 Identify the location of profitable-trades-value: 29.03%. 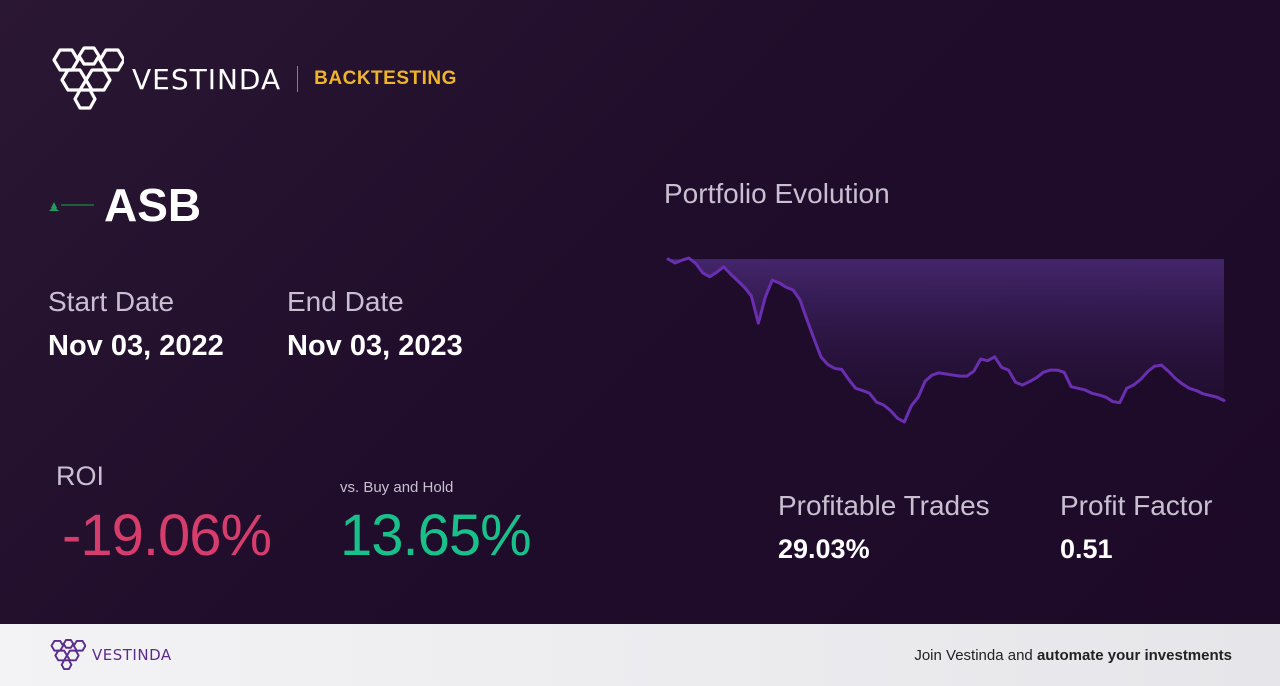
(824, 549).